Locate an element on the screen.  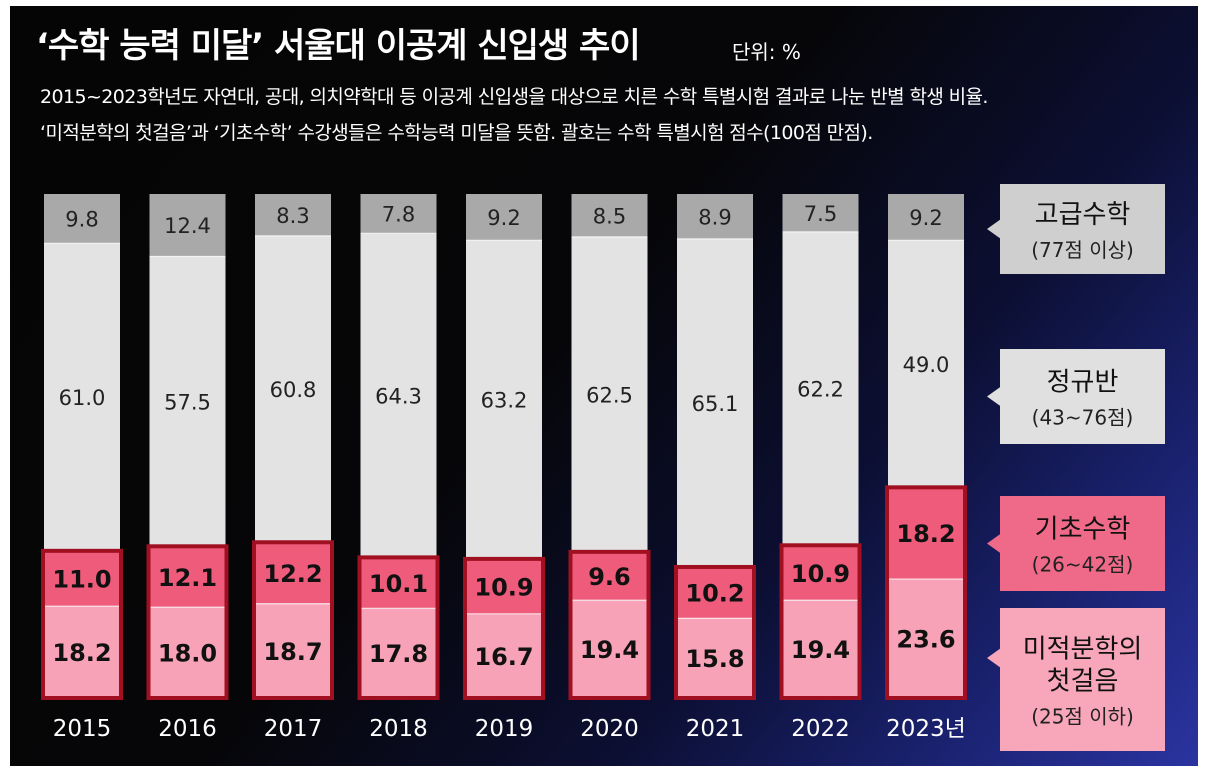
data-label-3-2017: 60.8 is located at coordinates (293, 390).